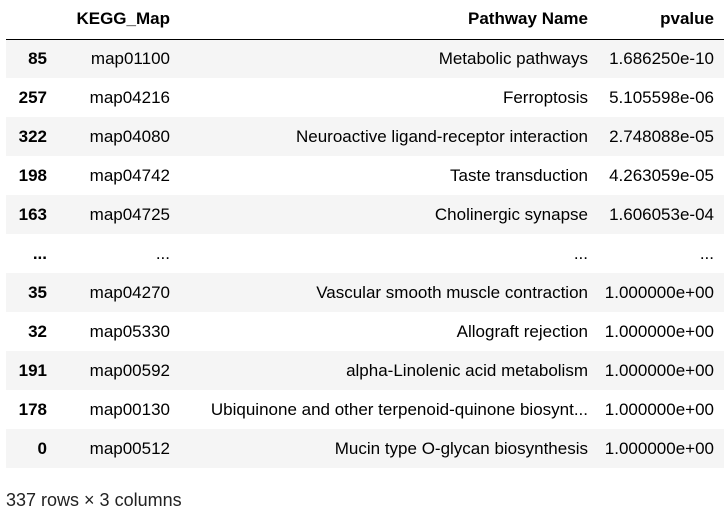 This screenshot has width=726, height=524. I want to click on cell-pathway-name: Metabolic pathways, so click(513, 58).